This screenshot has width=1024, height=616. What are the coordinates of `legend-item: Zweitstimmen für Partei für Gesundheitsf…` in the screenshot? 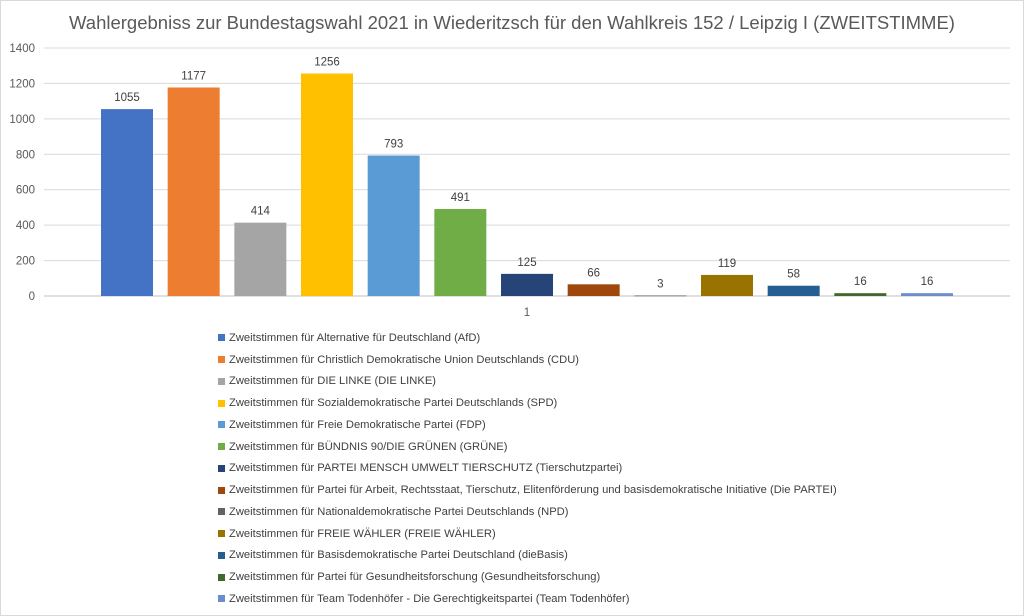 It's located at (527, 577).